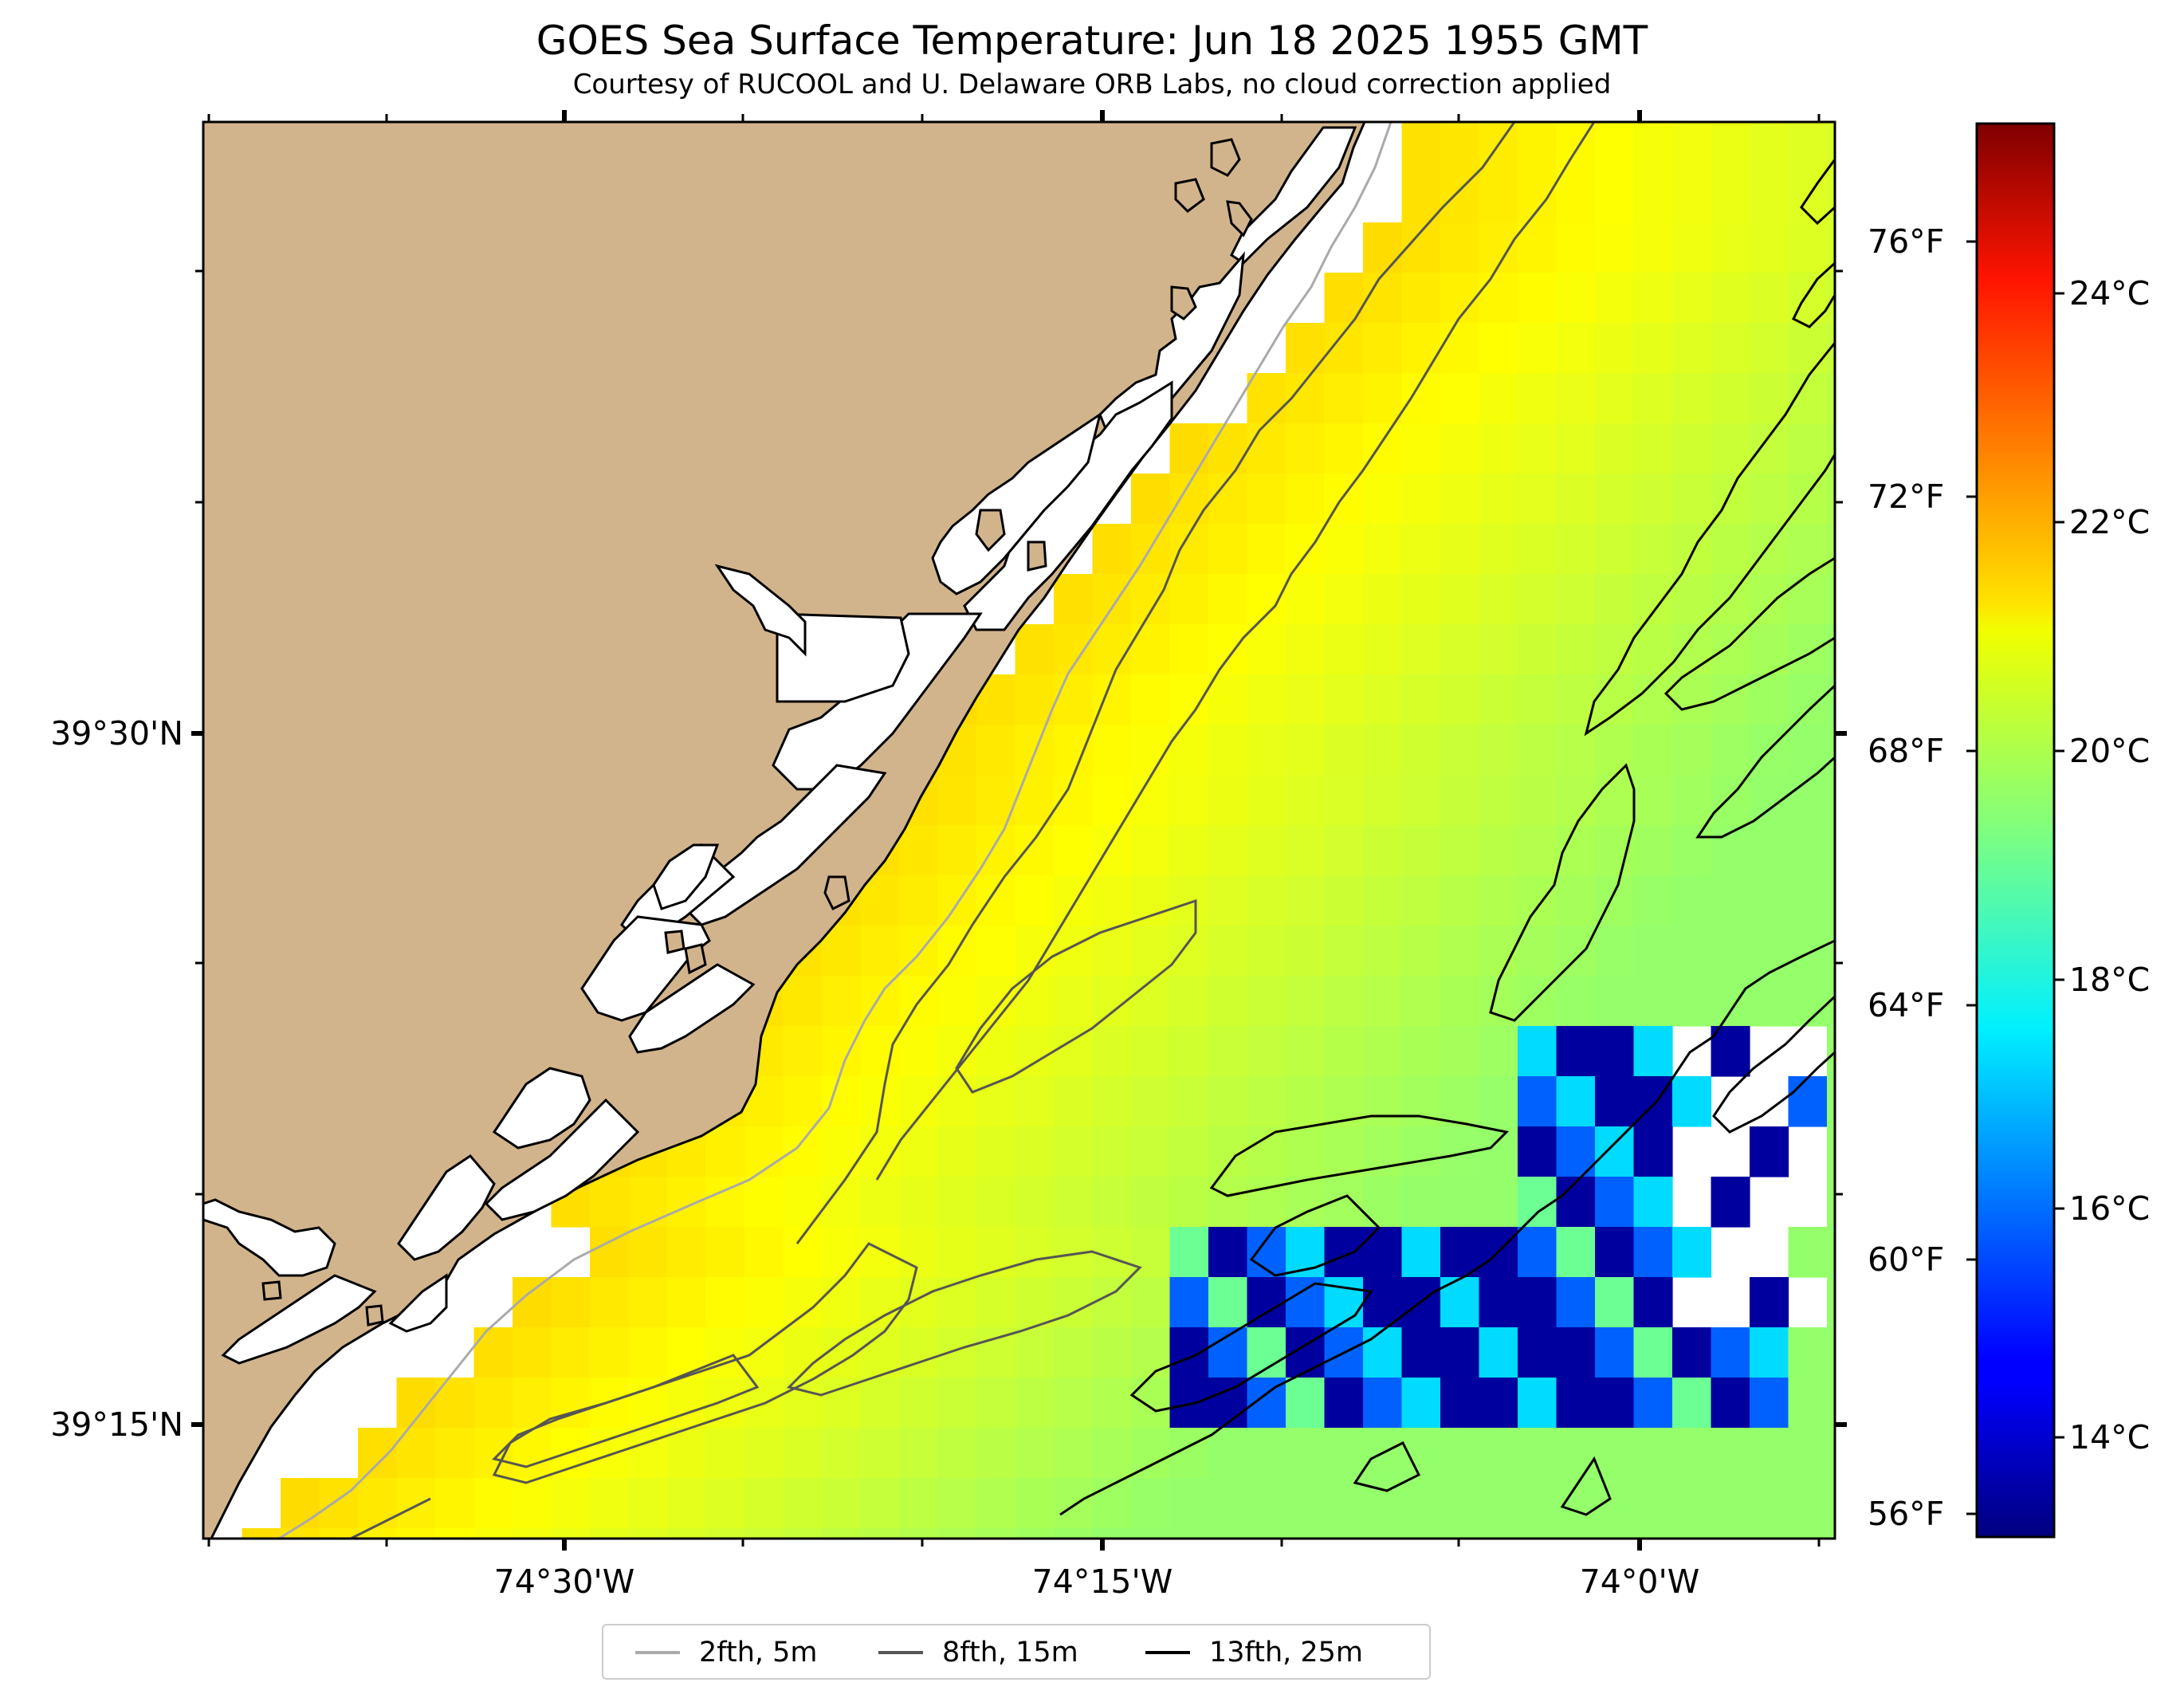 The height and width of the screenshot is (1698, 2184). What do you see at coordinates (1749, 633) in the screenshot?
I see `contour-13fth-25m-b` at bounding box center [1749, 633].